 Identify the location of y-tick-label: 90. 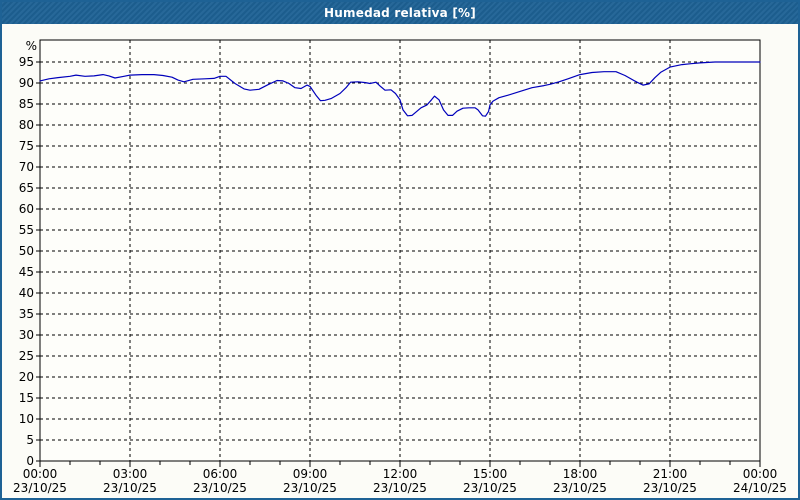
(26, 83).